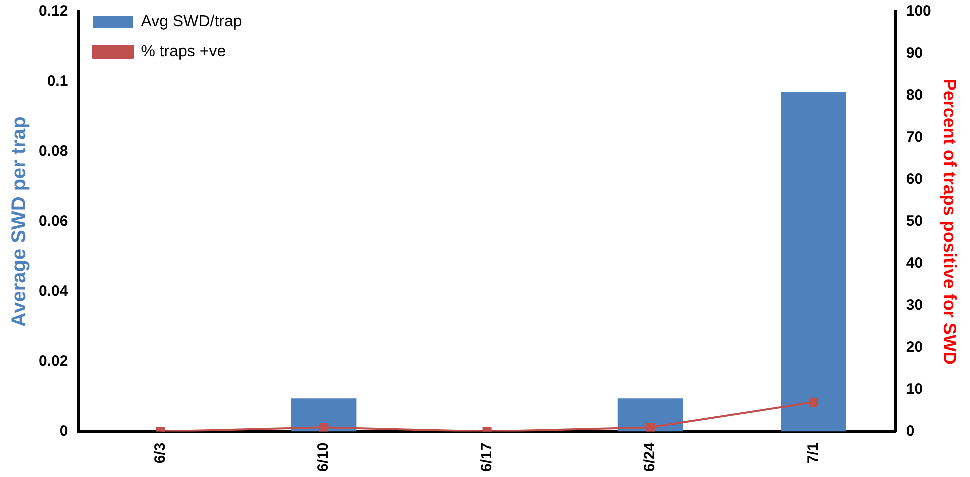  What do you see at coordinates (19, 222) in the screenshot?
I see `y-axis-title: Average SWD per trap` at bounding box center [19, 222].